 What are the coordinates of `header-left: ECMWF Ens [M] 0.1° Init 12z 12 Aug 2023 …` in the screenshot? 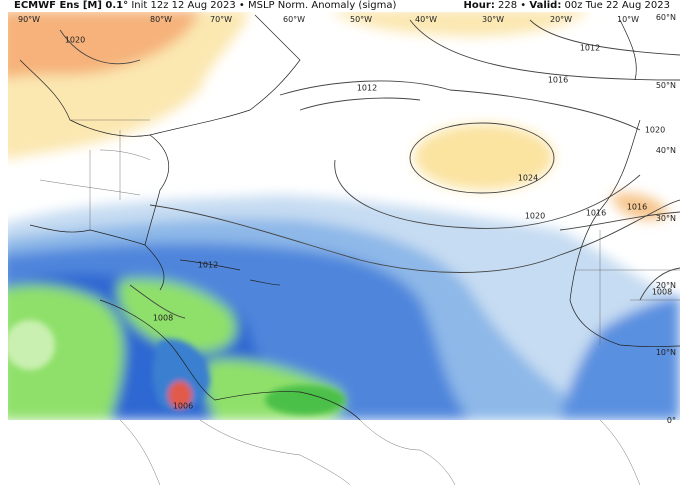 It's located at (205, 6).